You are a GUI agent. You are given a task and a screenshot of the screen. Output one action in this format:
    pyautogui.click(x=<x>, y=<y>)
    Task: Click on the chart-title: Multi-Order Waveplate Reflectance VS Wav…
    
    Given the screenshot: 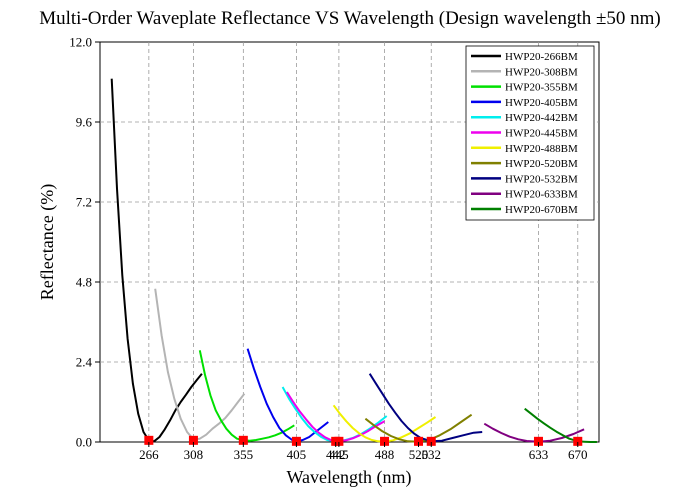 What is the action you would take?
    pyautogui.click(x=350, y=18)
    